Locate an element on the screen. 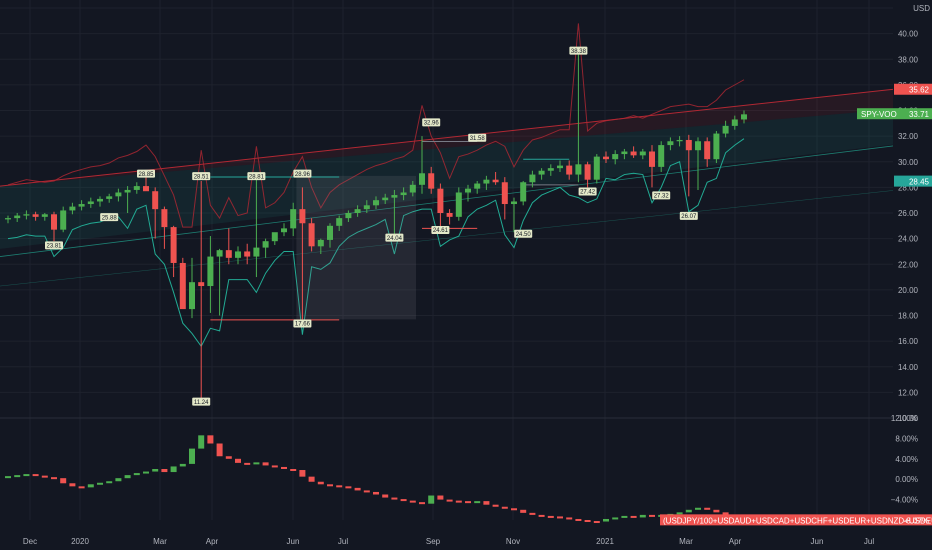  time-tick: Jul is located at coordinates (343, 541).